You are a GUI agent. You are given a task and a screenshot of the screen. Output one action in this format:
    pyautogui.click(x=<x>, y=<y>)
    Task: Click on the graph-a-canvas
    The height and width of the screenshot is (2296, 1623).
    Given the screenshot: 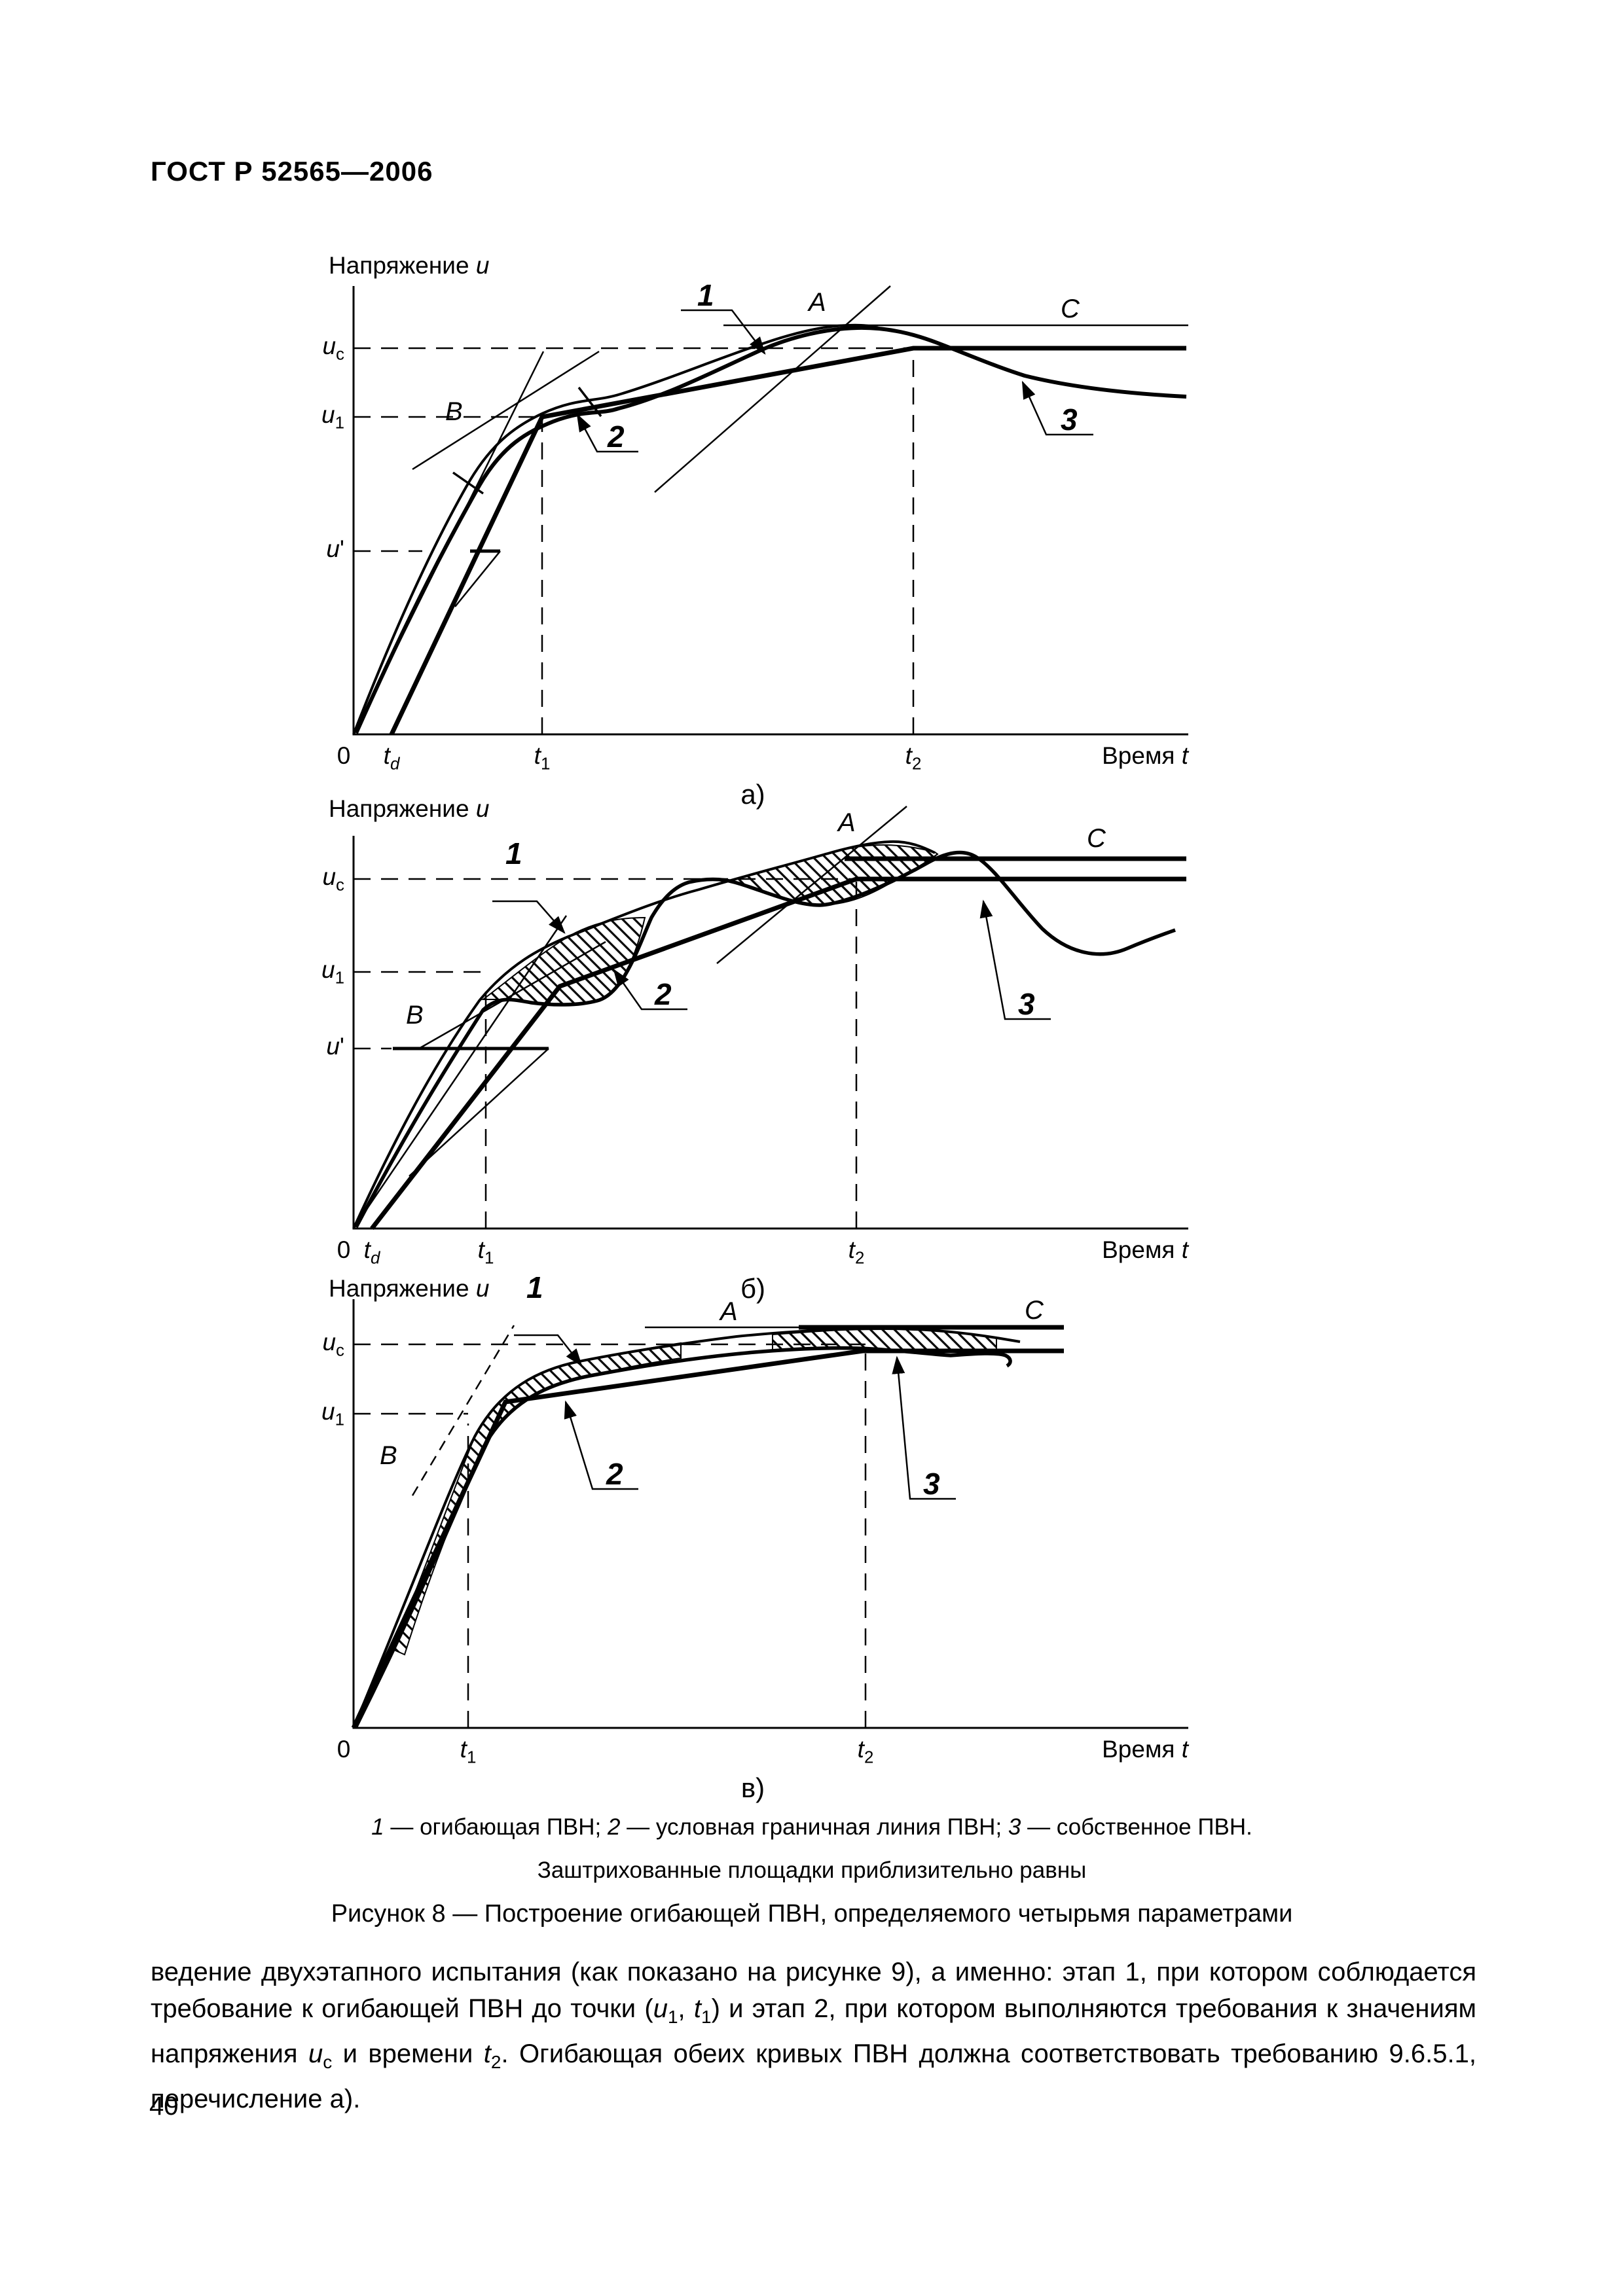 What is the action you would take?
    pyautogui.click(x=770, y=510)
    